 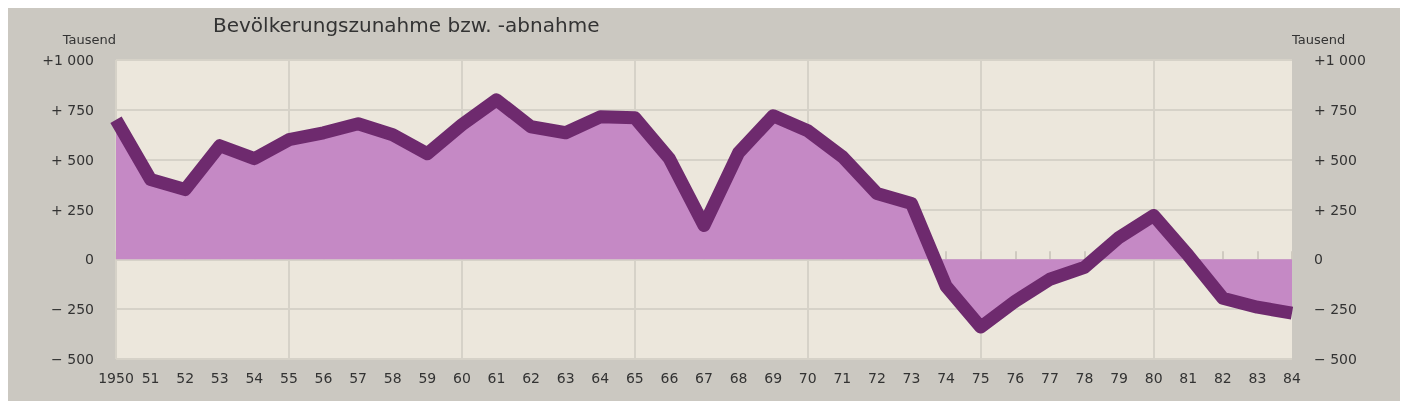 What do you see at coordinates (89, 259) in the screenshot?
I see `y-tick-label: 0` at bounding box center [89, 259].